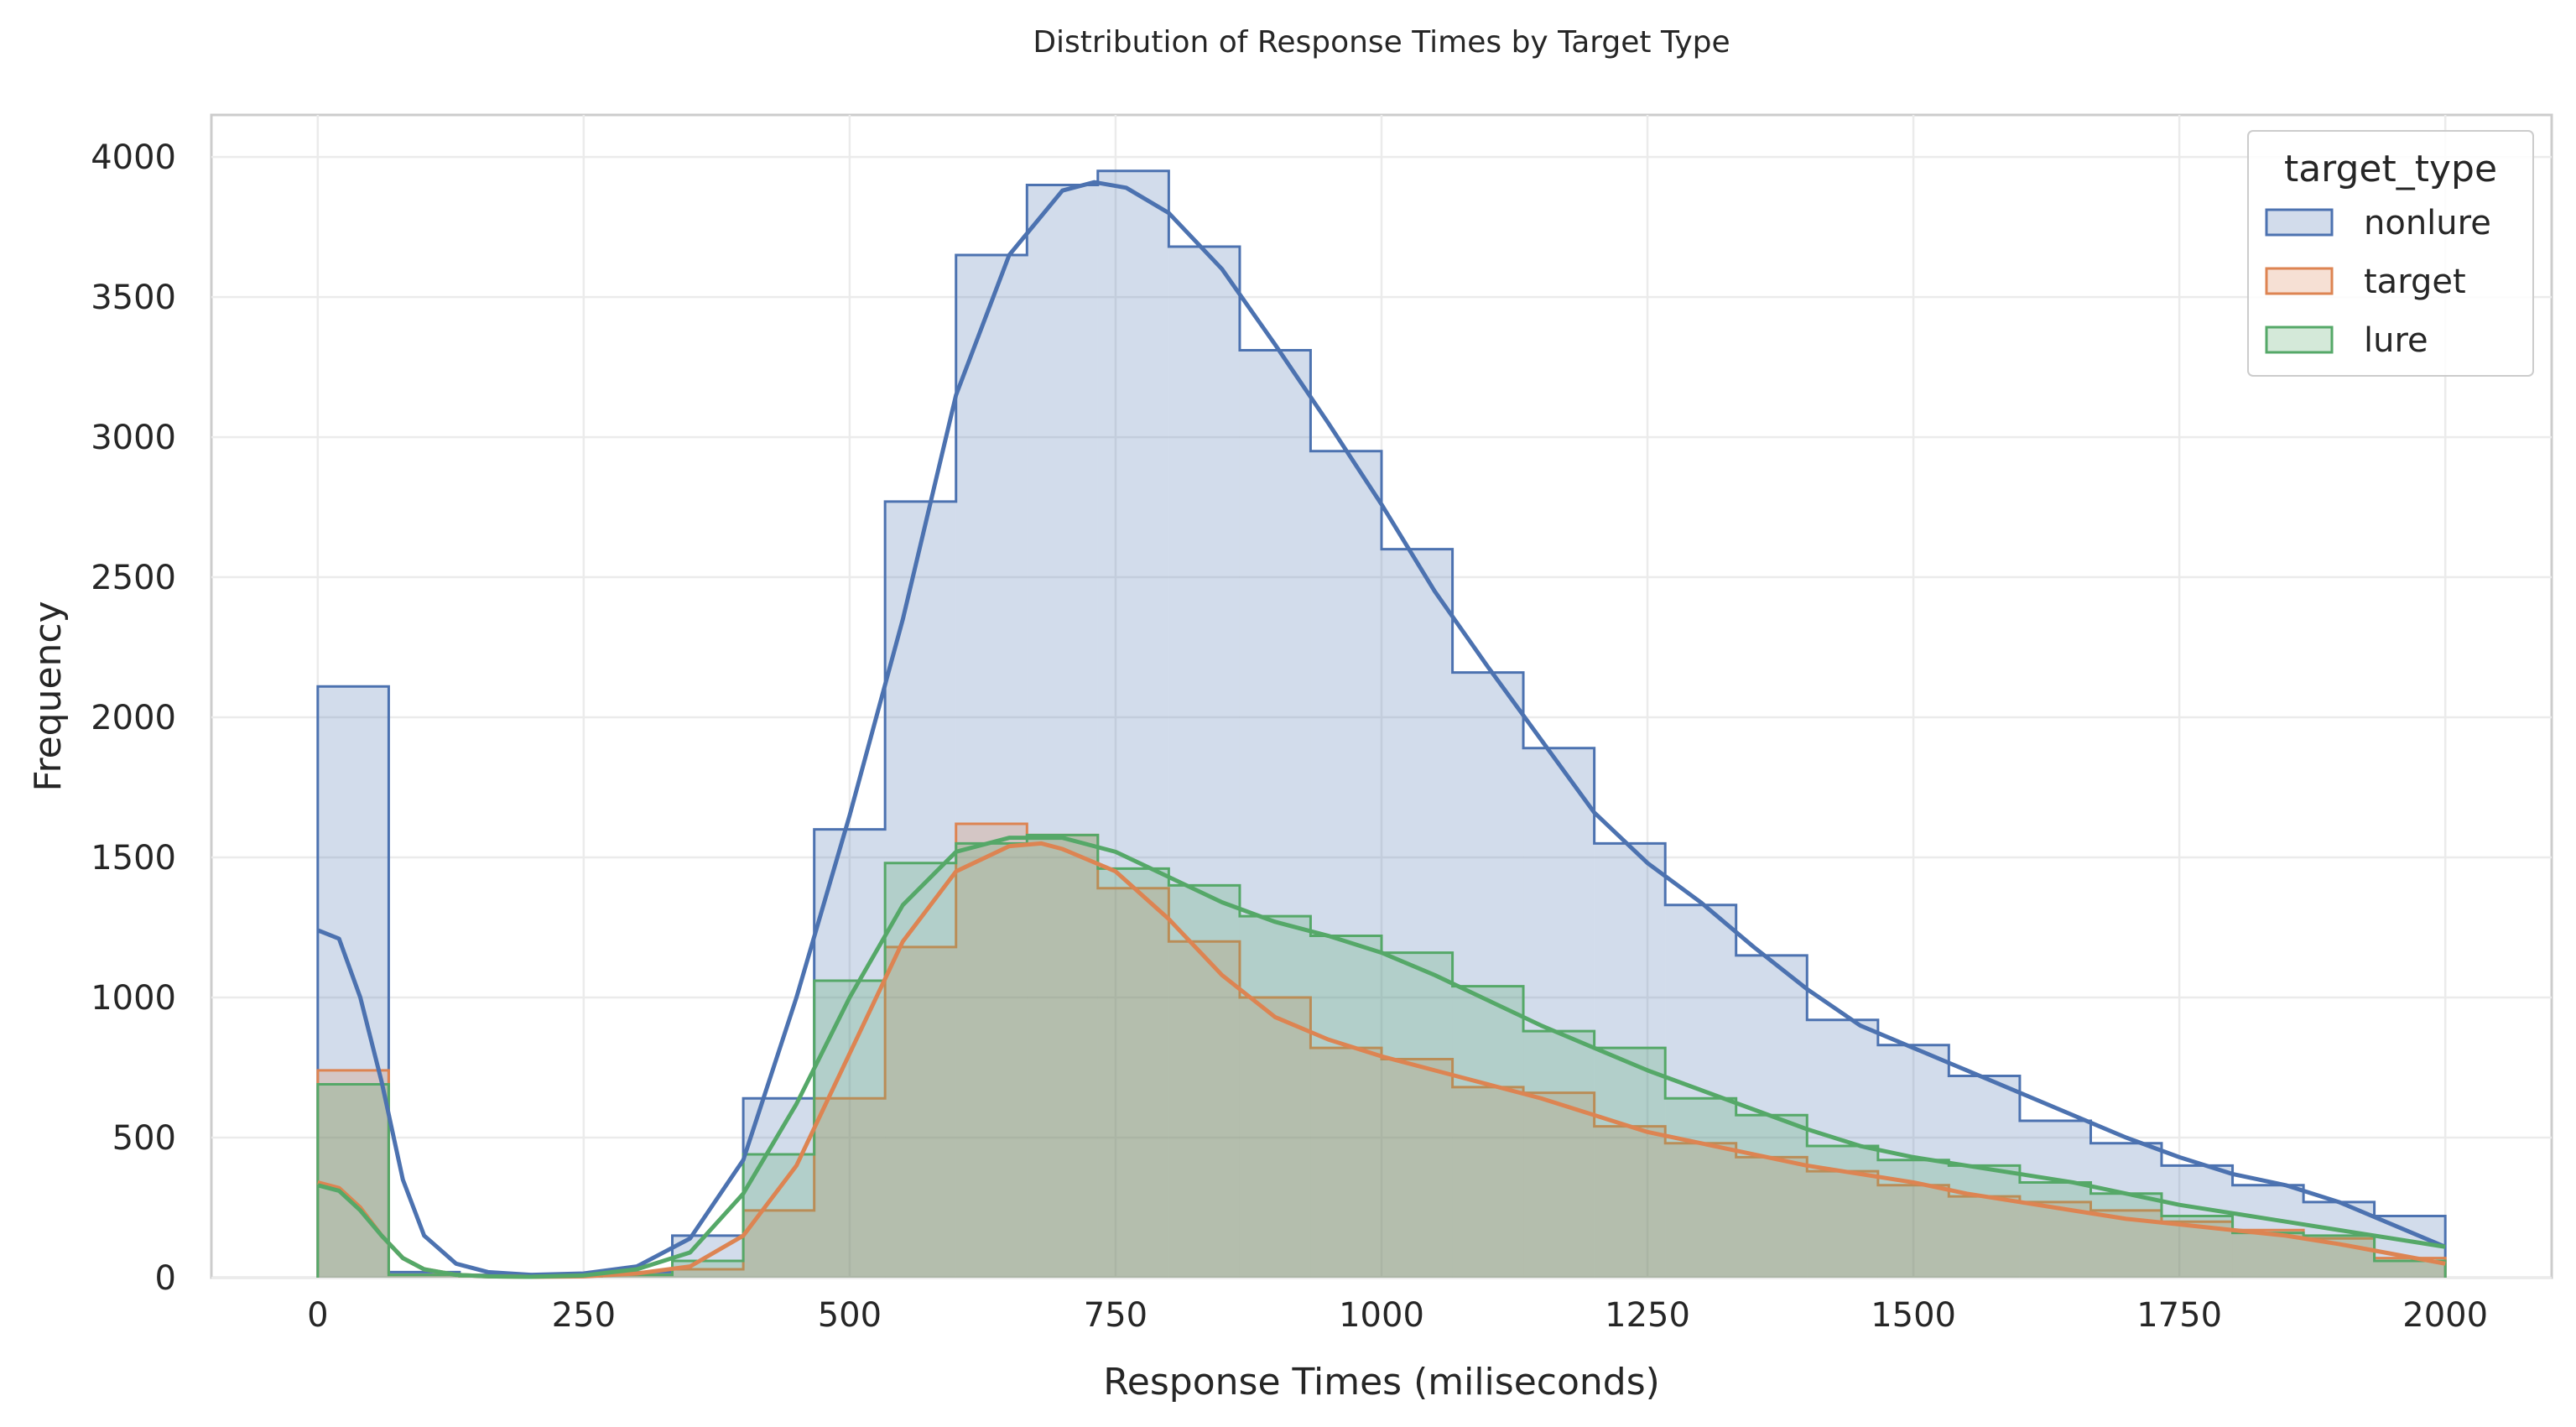 This screenshot has height=1427, width=2576. What do you see at coordinates (165, 1278) in the screenshot?
I see `y-tick-label: 0` at bounding box center [165, 1278].